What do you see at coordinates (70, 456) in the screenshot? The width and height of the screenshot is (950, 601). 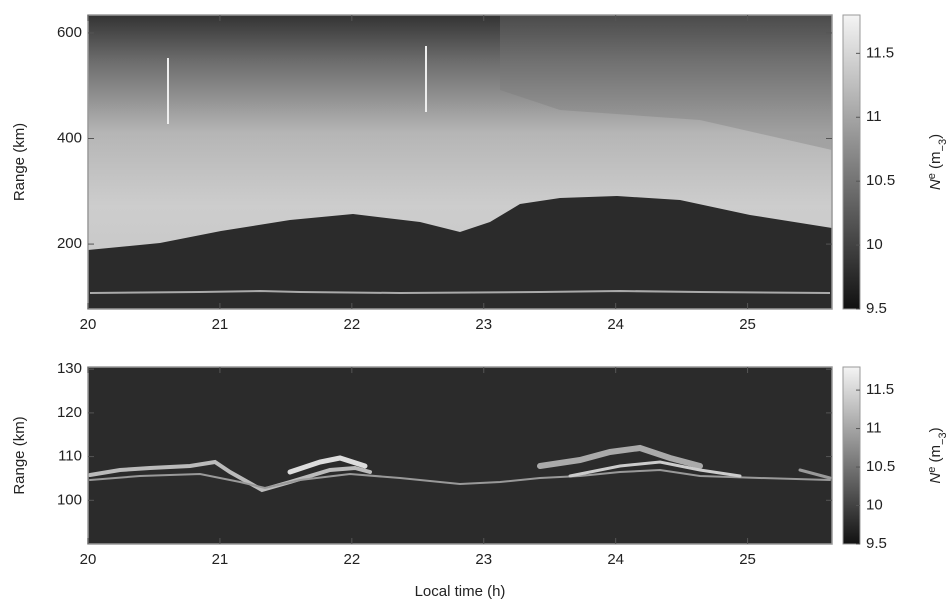 I see `y-tick-label: 110` at bounding box center [70, 456].